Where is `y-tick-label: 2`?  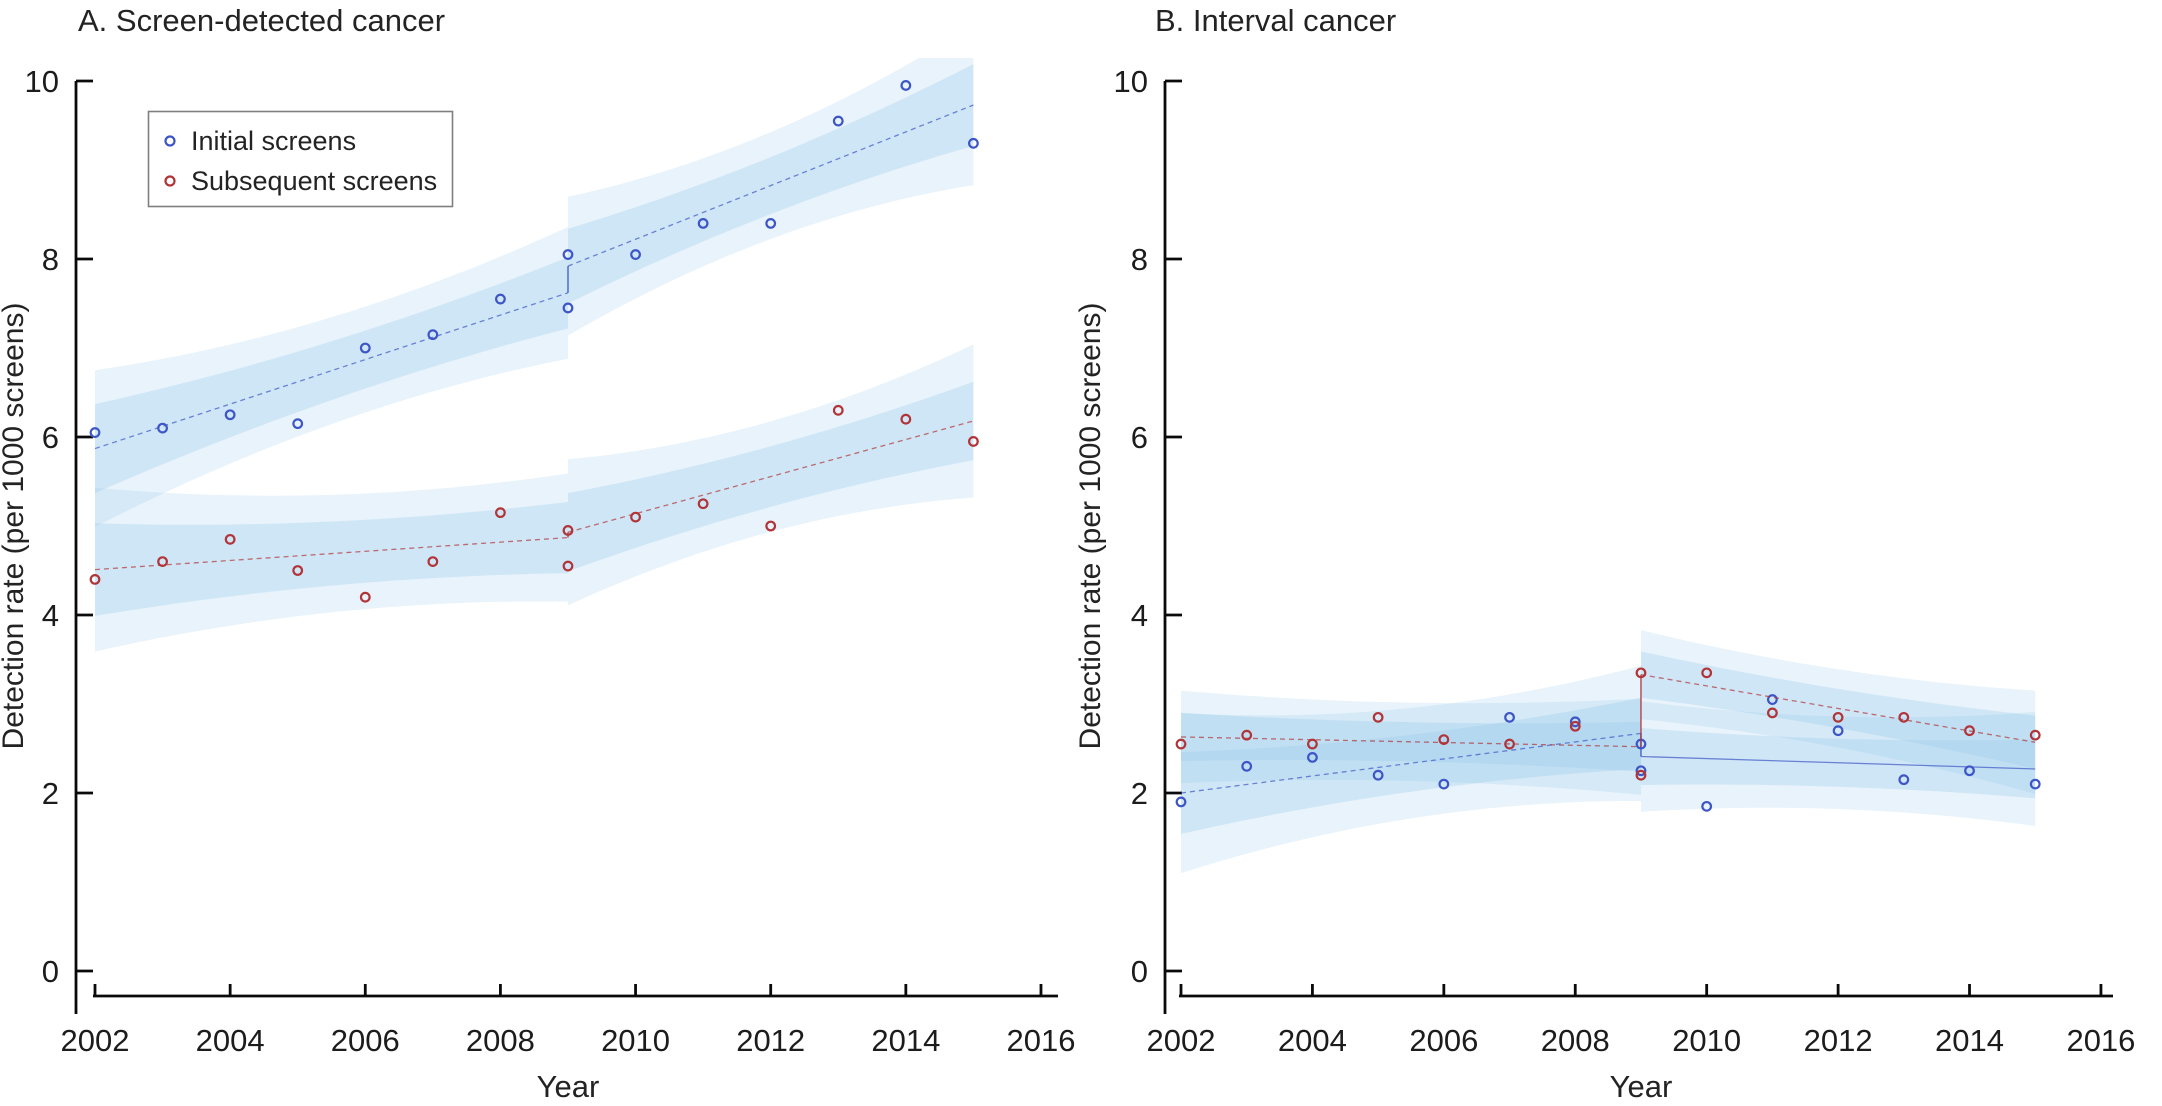 y-tick-label: 2 is located at coordinates (50, 793).